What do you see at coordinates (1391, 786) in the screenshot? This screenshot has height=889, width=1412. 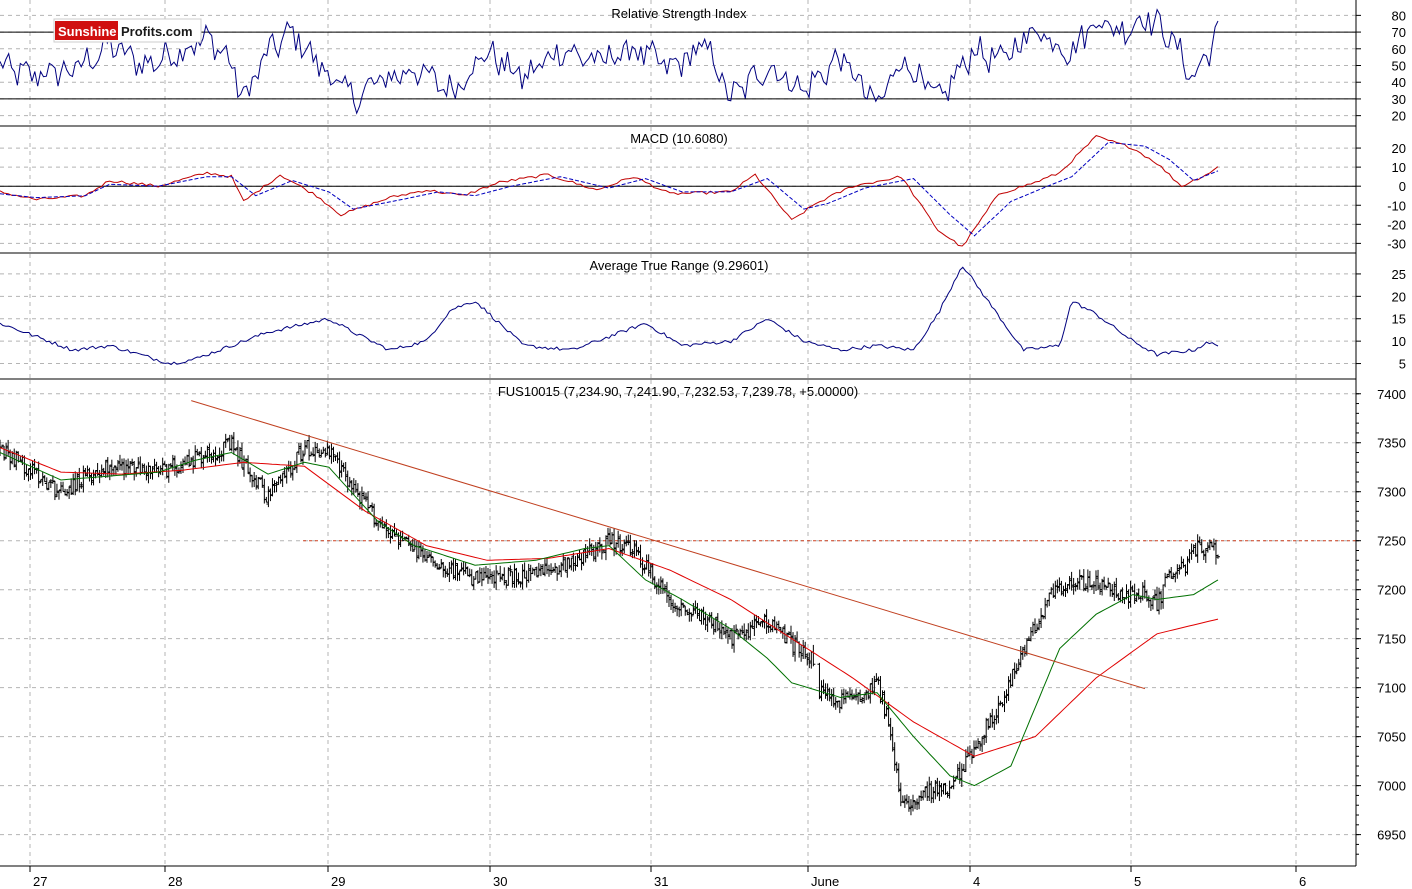 I see `y-tick-label: 7000` at bounding box center [1391, 786].